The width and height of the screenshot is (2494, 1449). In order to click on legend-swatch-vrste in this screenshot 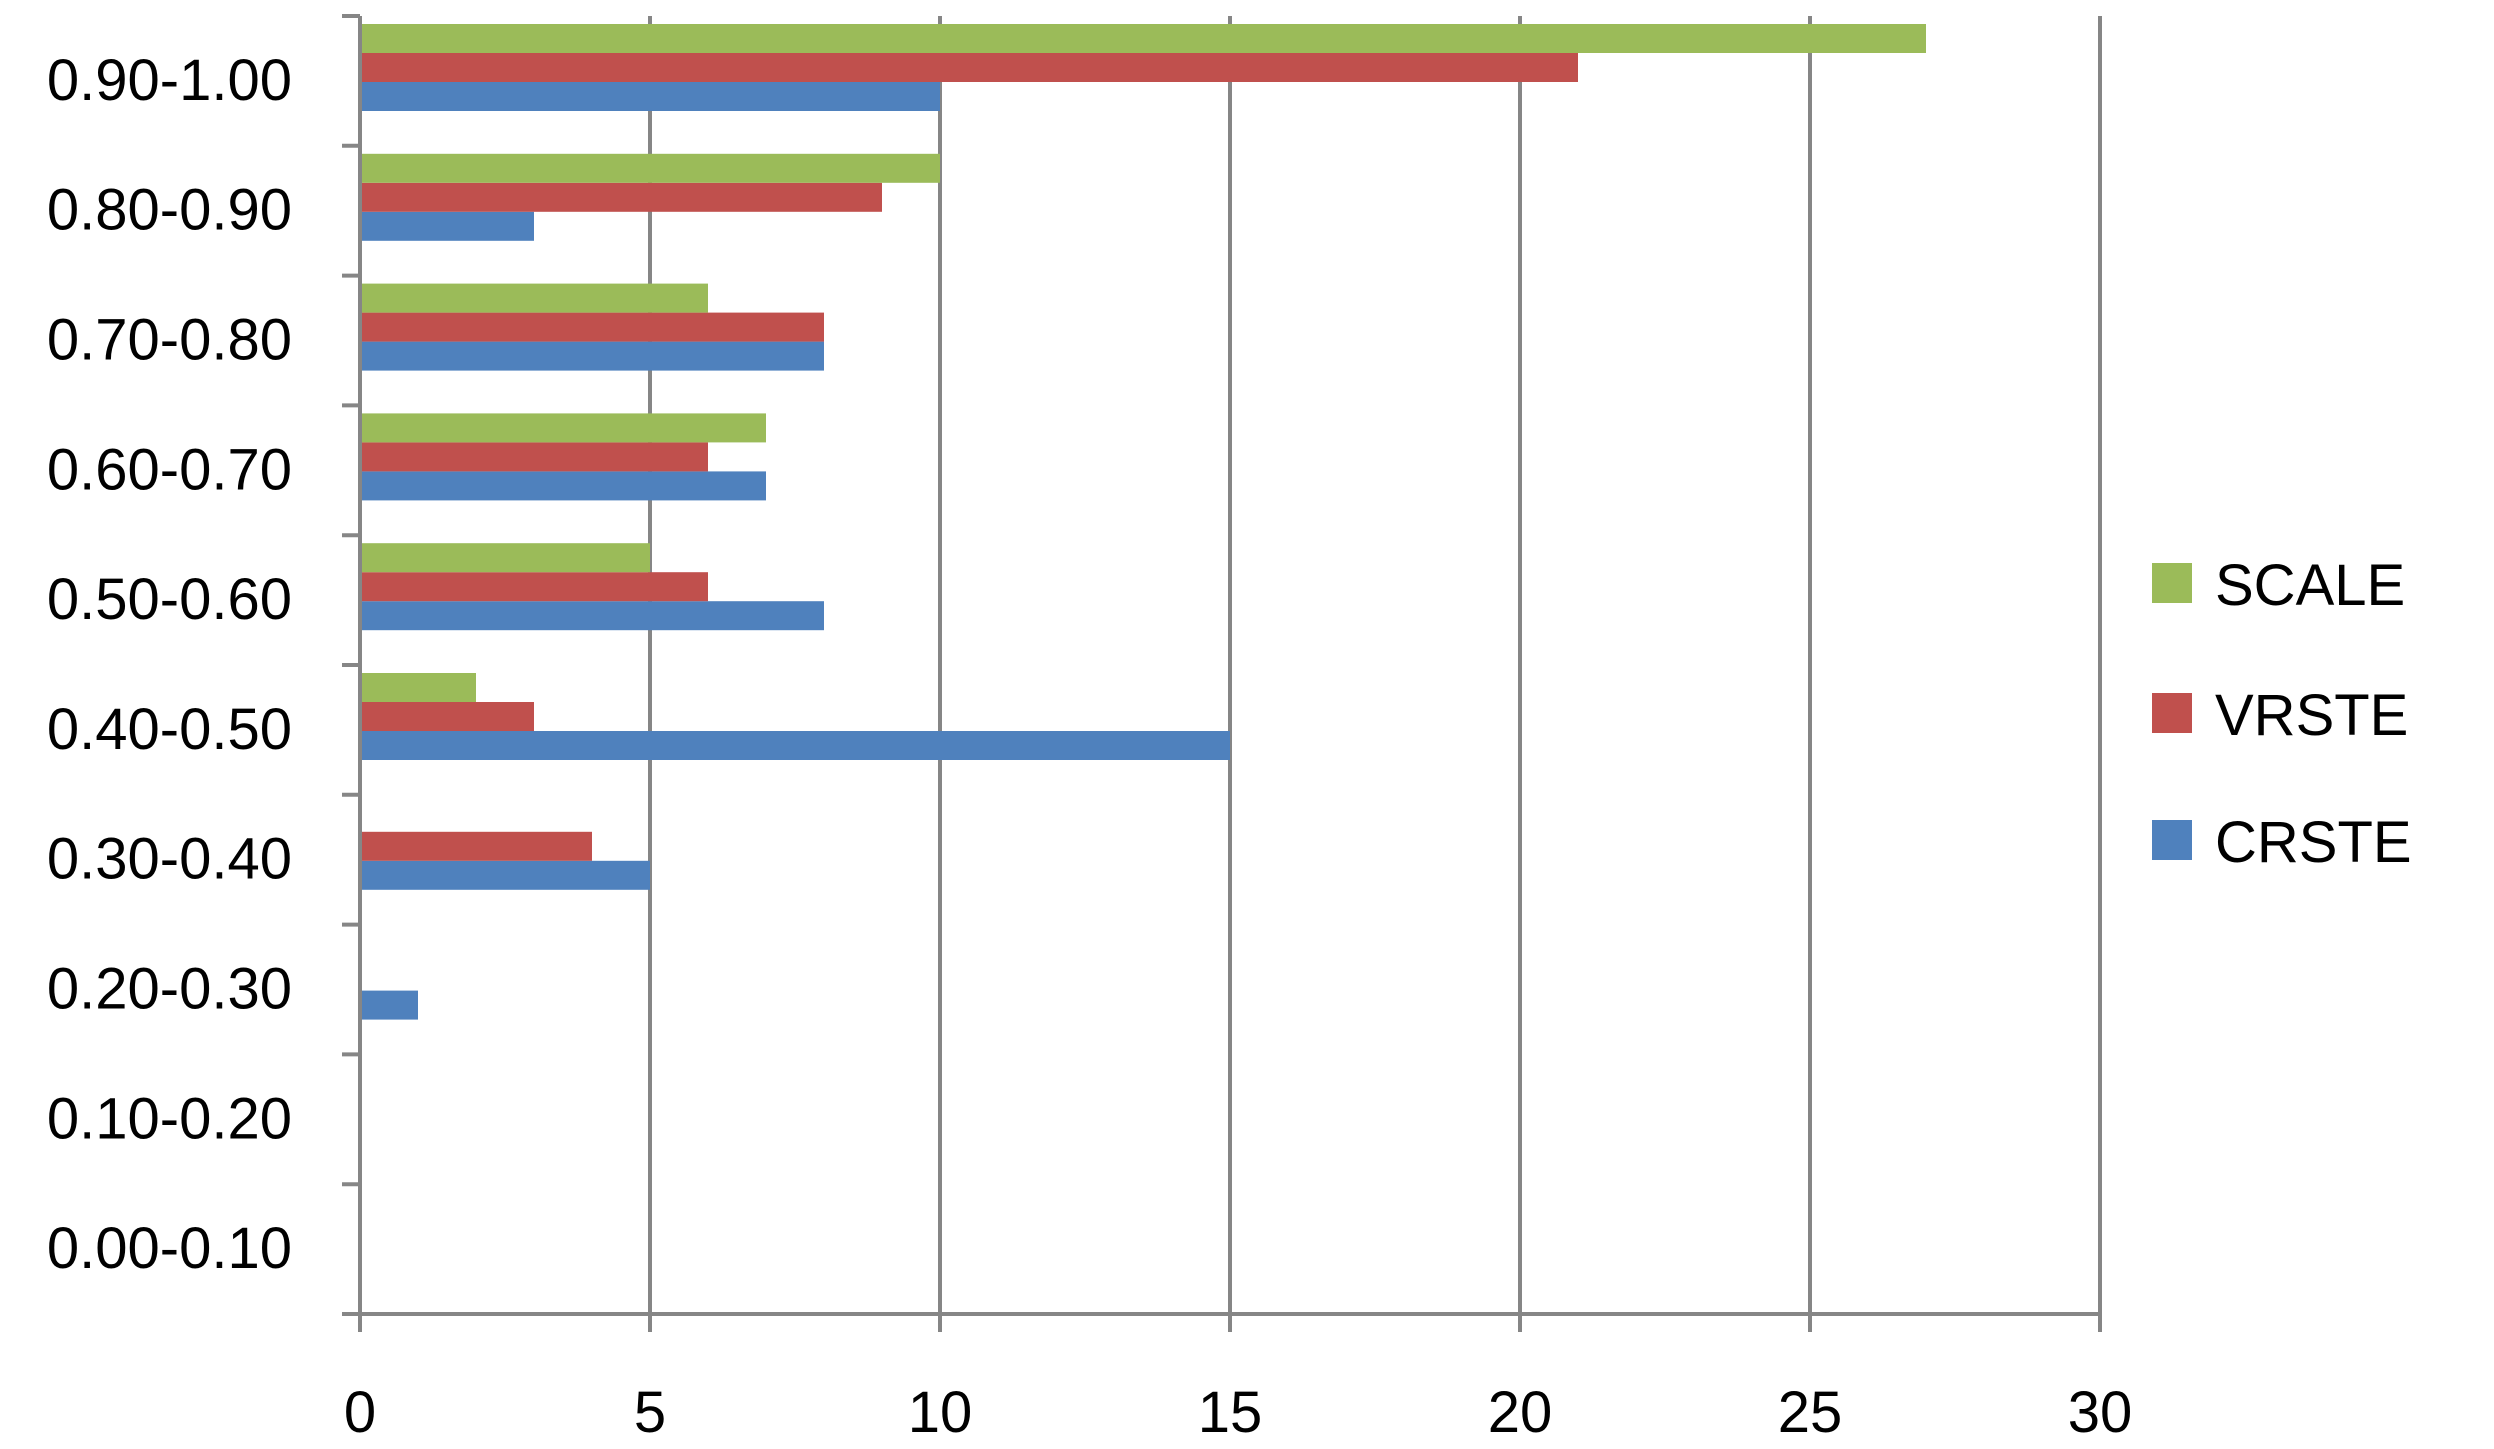, I will do `click(2172, 713)`.